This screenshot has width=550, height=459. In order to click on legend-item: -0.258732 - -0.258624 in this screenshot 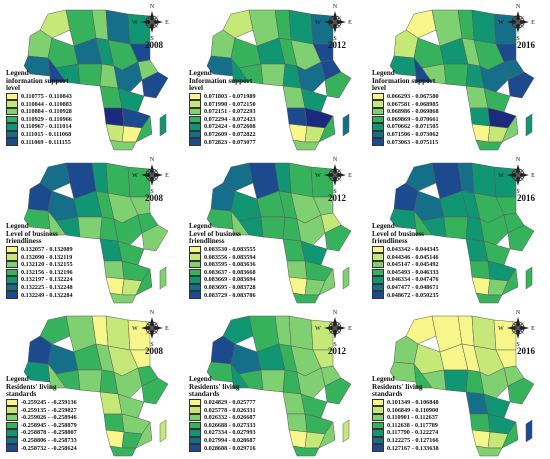, I will do `click(41, 448)`.